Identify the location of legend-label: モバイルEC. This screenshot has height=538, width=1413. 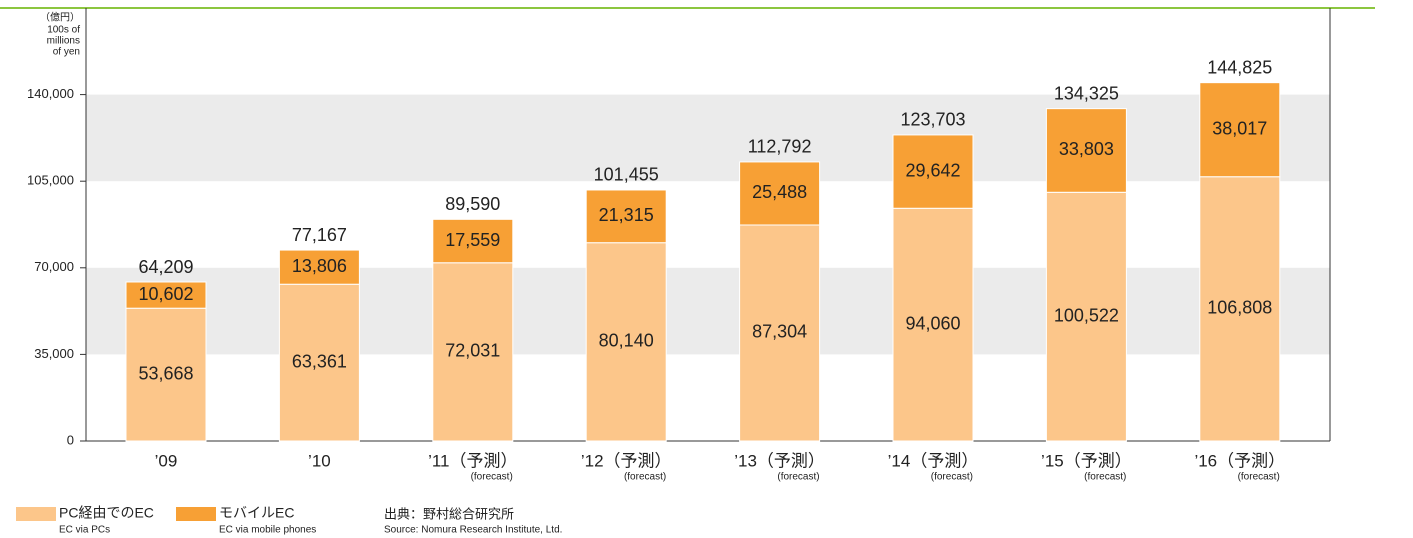
(256, 513).